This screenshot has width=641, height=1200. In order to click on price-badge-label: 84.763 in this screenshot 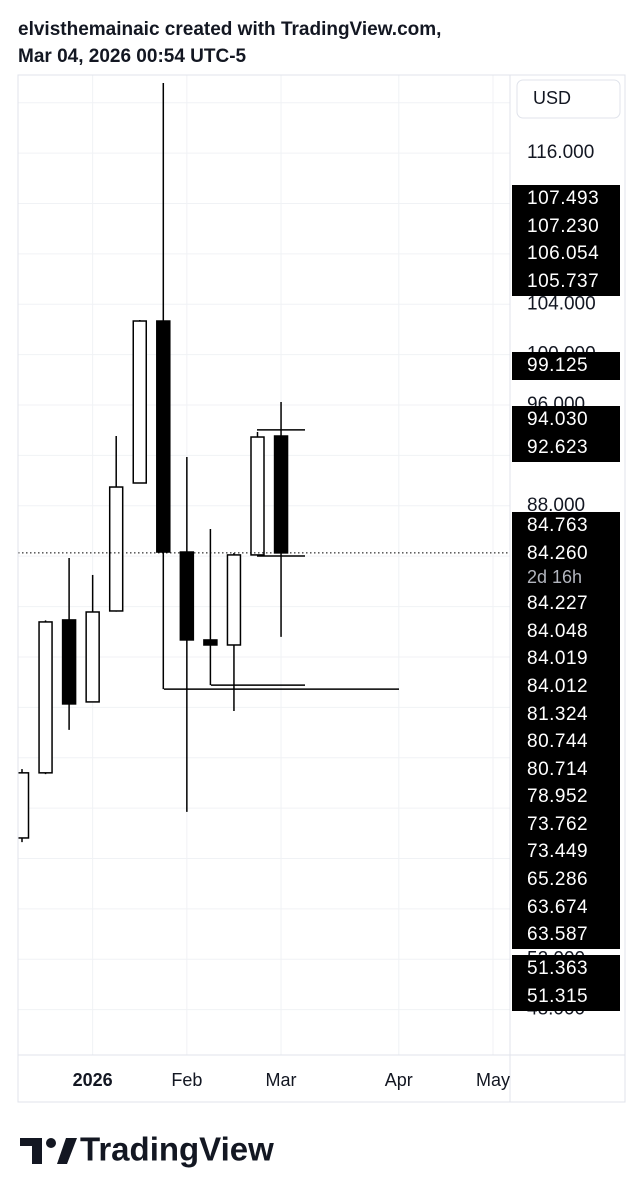, I will do `click(557, 525)`.